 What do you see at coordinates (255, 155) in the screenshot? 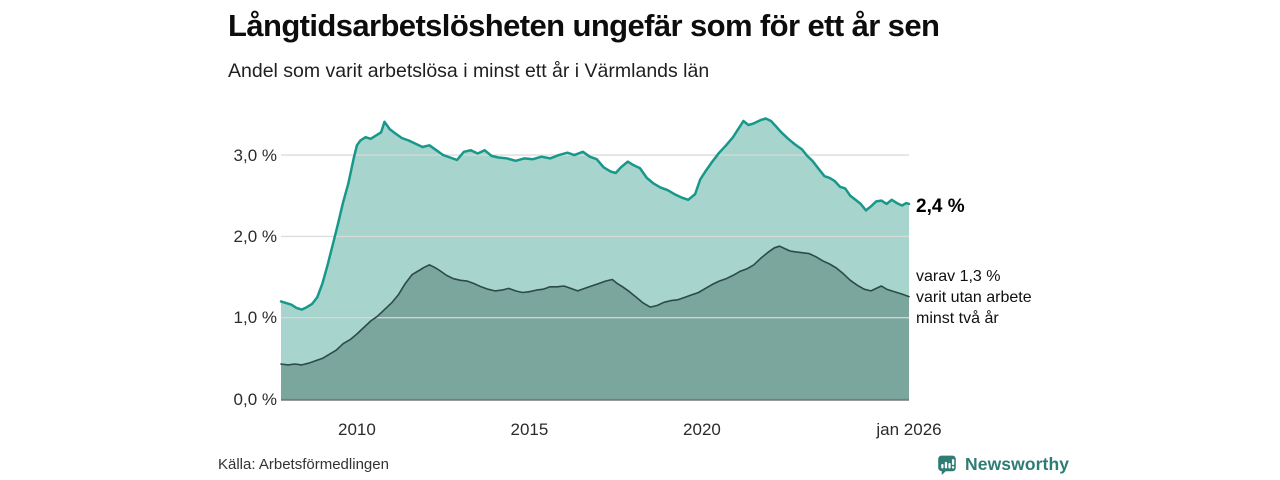
I see `y-axis-tick-label: 3,0 %` at bounding box center [255, 155].